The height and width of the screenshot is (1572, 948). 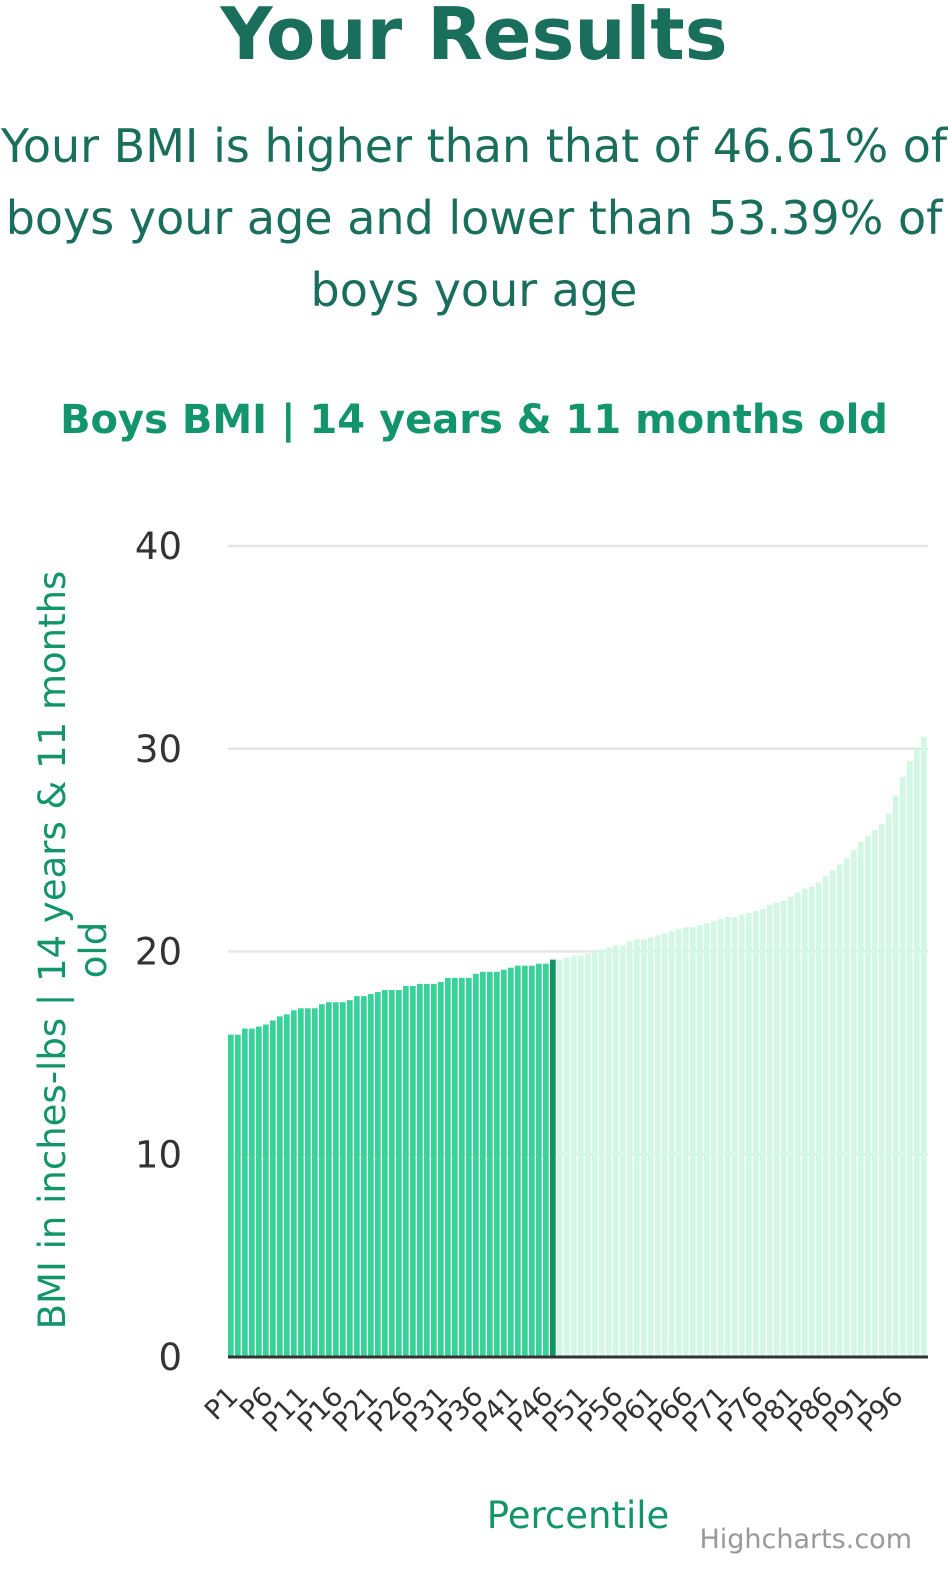 What do you see at coordinates (490, 1164) in the screenshot?
I see `bar-p38` at bounding box center [490, 1164].